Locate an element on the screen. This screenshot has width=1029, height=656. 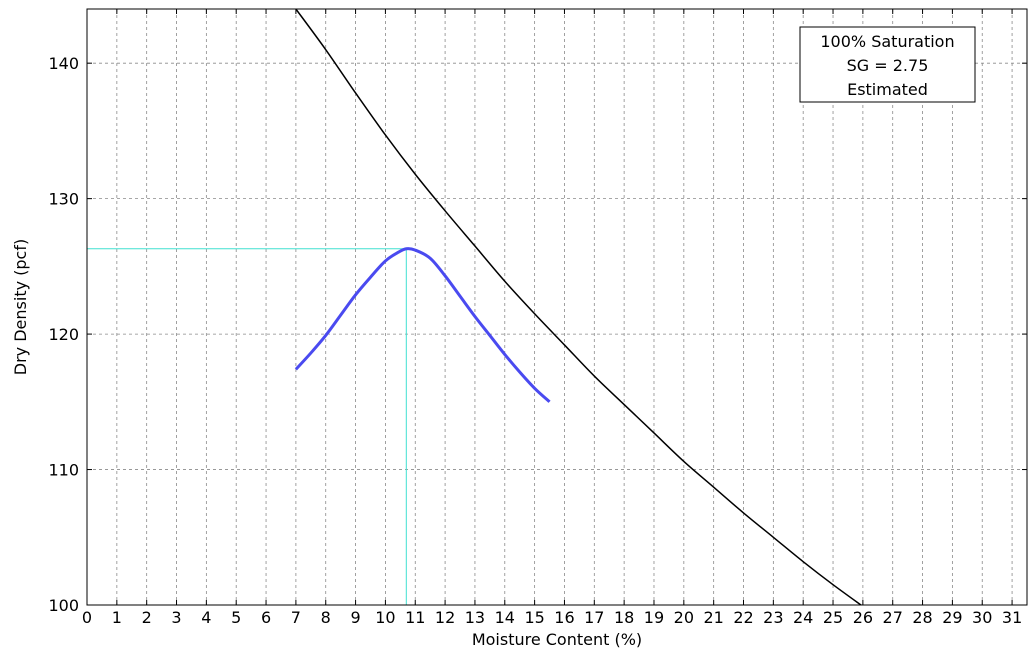
y-axis-label: Dry Density (pcf) is located at coordinates (20, 307).